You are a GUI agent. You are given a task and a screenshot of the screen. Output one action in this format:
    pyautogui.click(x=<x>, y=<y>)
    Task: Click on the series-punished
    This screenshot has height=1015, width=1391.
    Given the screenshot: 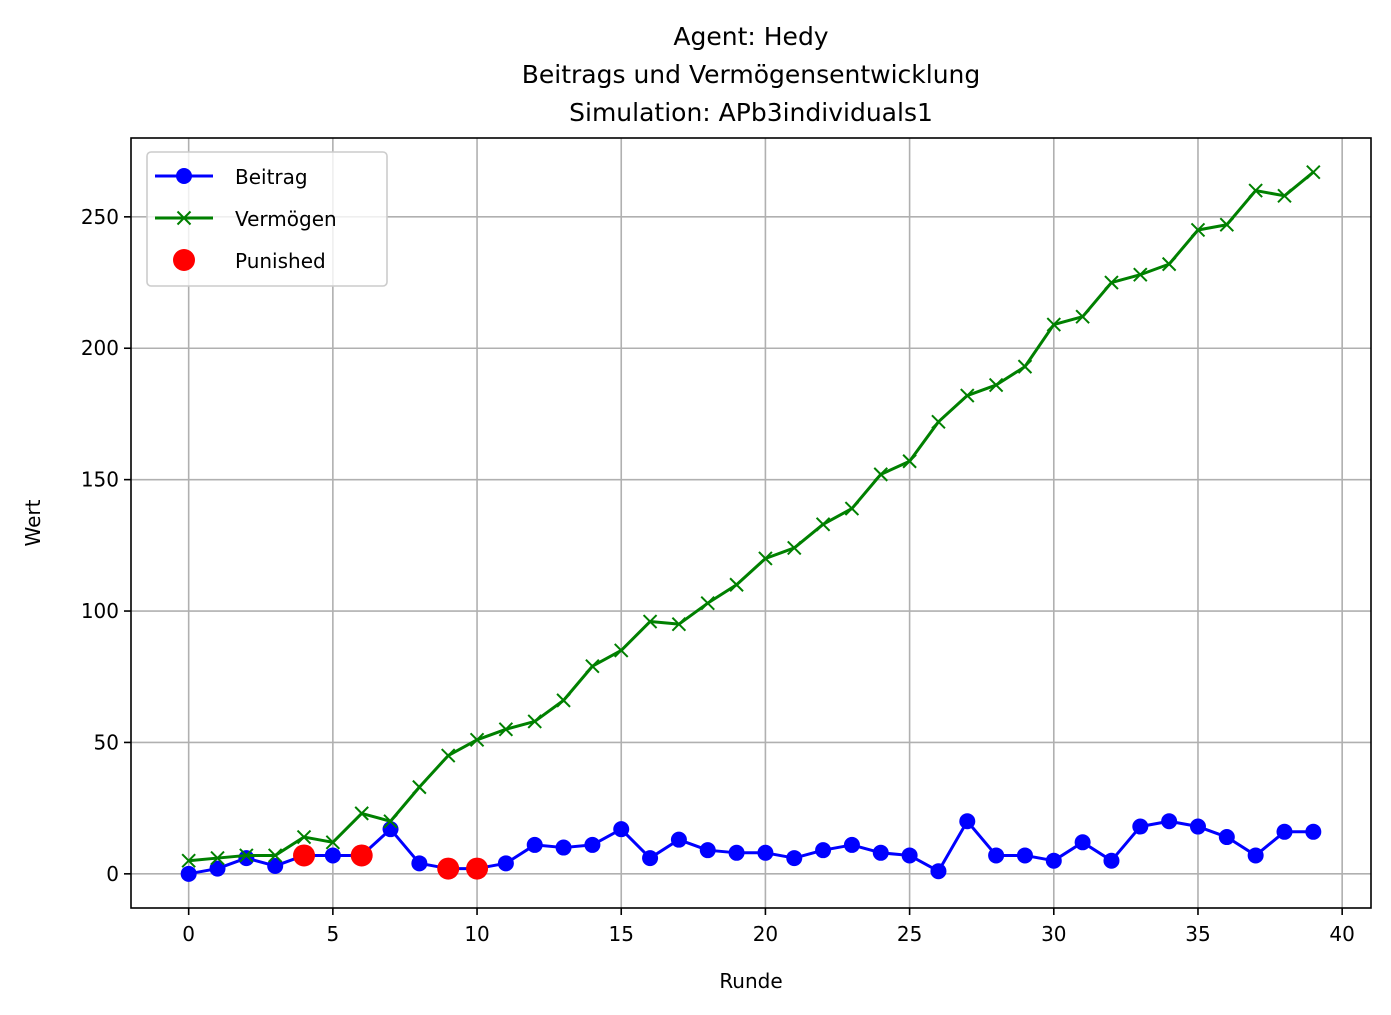 What is the action you would take?
    pyautogui.click(x=391, y=862)
    